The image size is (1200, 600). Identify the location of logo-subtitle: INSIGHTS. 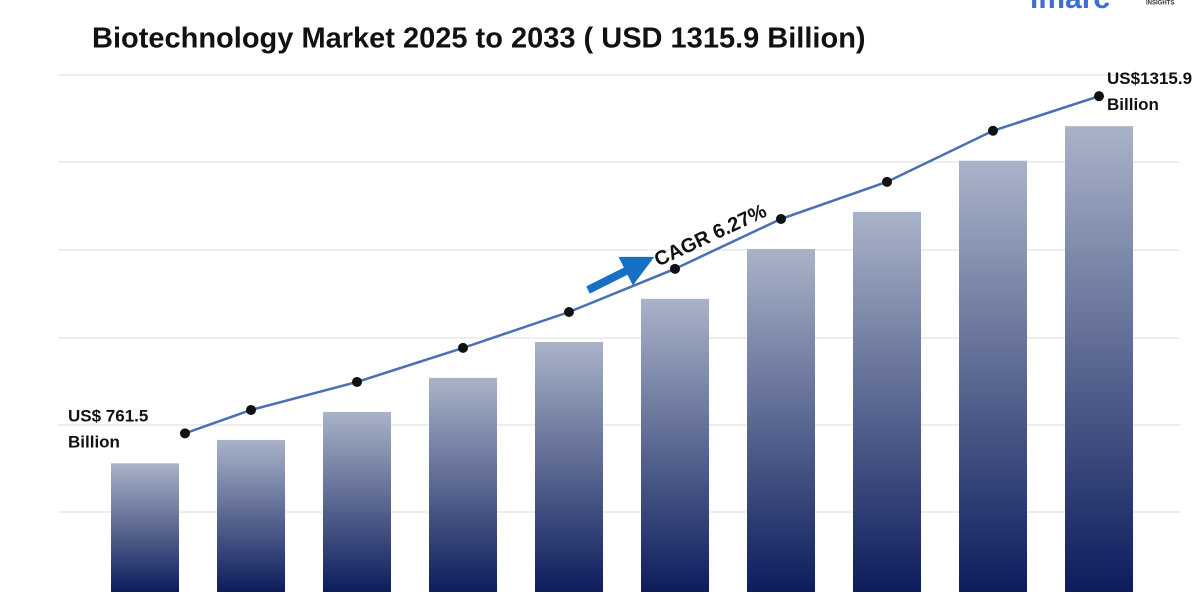
(1160, 4).